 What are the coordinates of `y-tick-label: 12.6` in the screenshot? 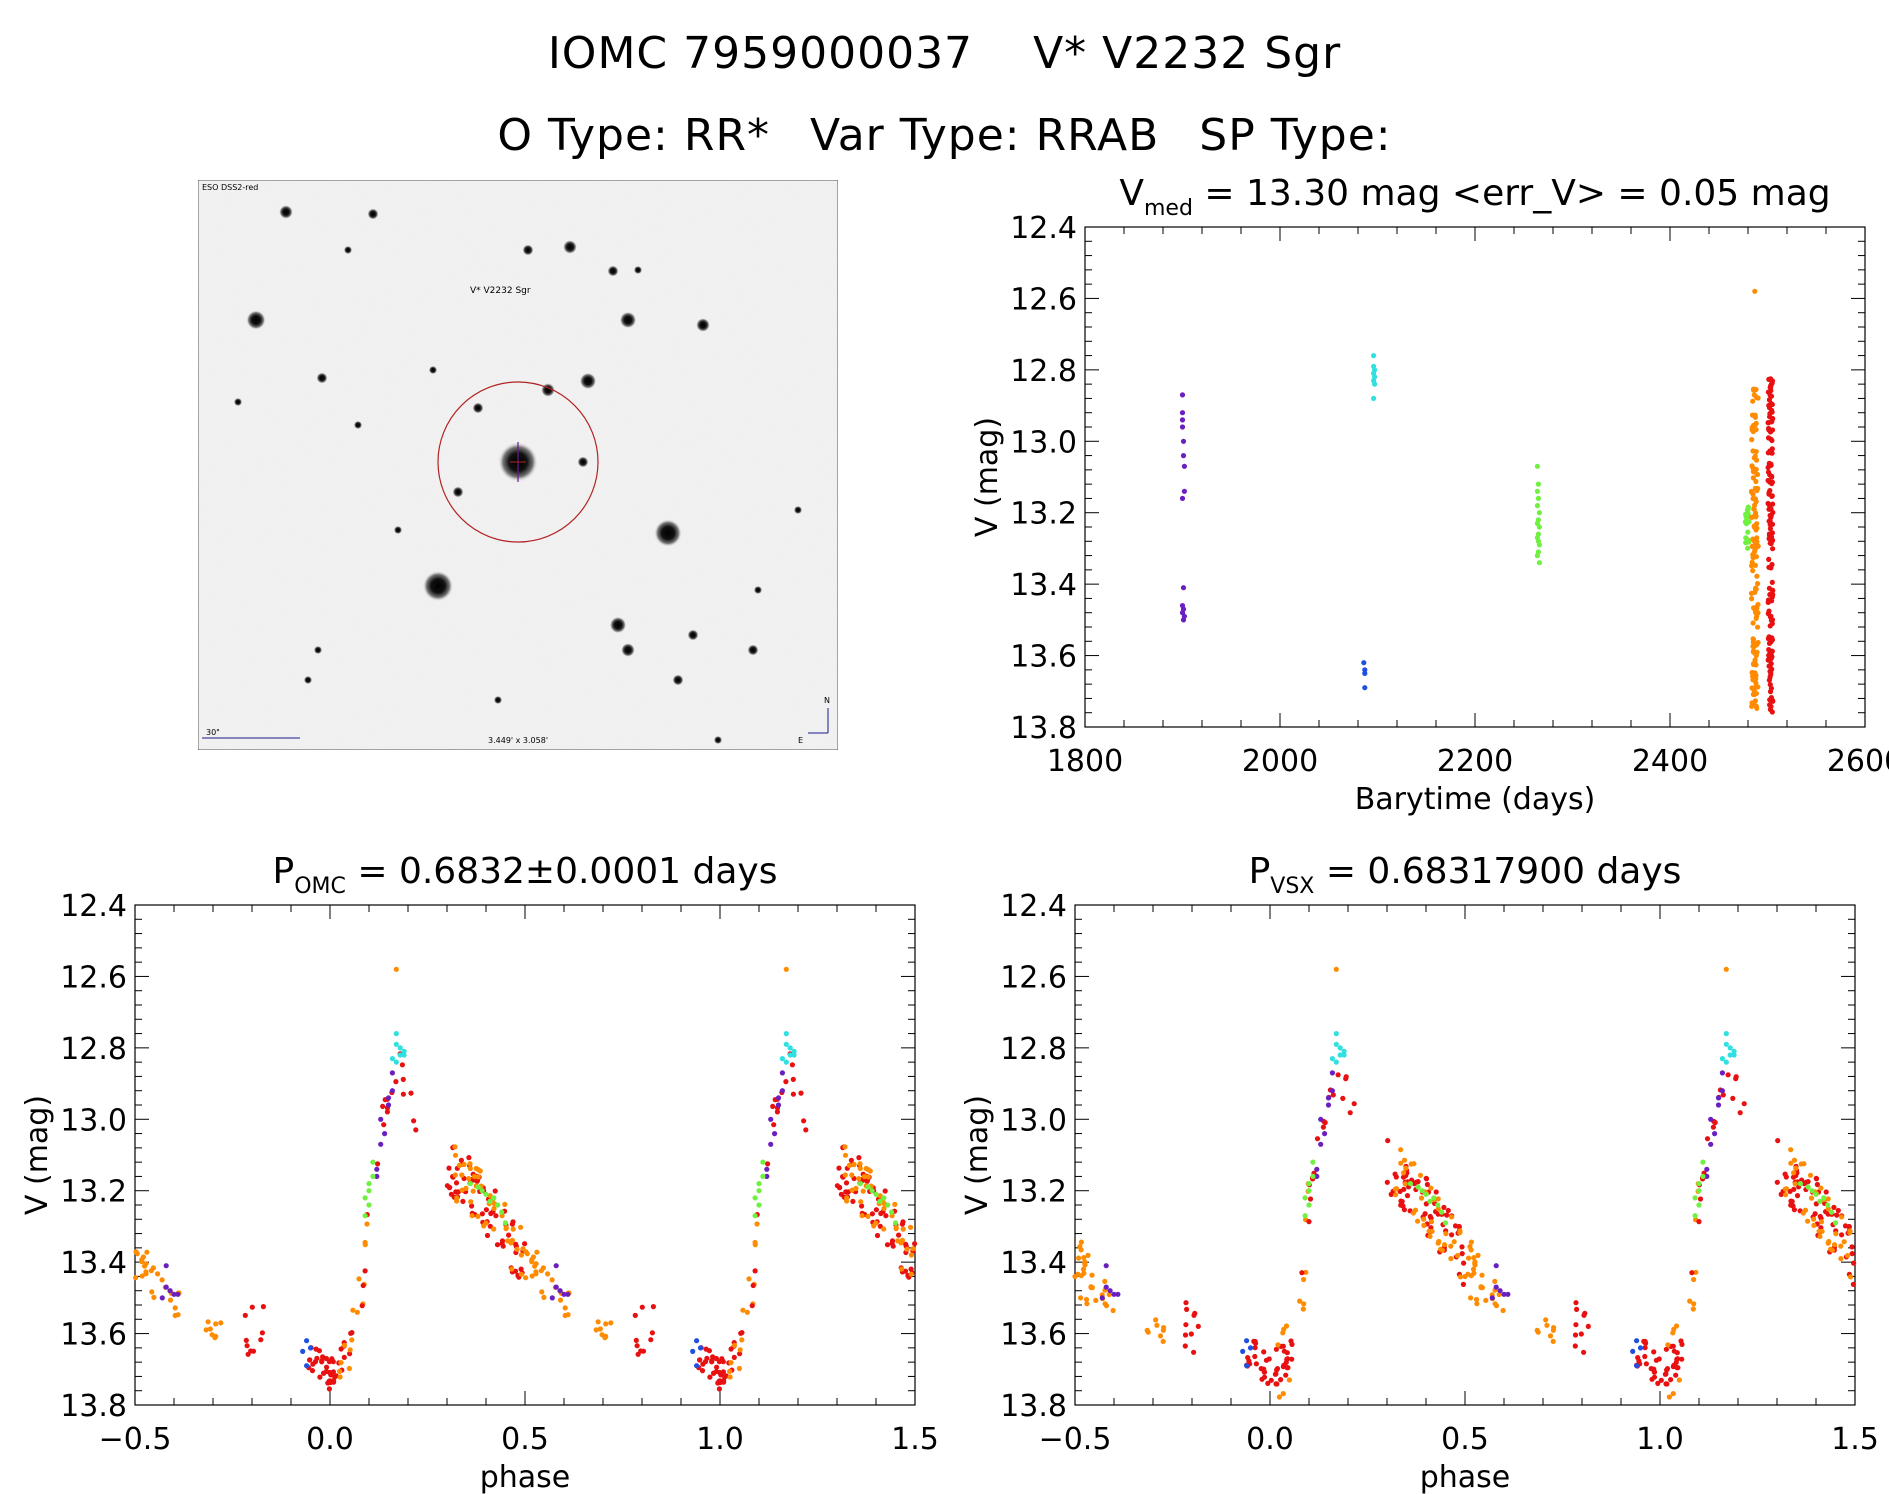 It's located at (1043, 299).